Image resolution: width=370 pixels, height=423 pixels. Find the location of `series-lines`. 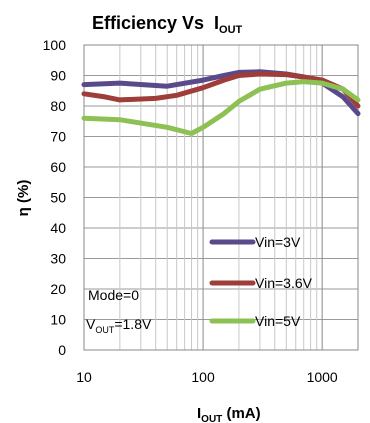

series-lines is located at coordinates (221, 102).